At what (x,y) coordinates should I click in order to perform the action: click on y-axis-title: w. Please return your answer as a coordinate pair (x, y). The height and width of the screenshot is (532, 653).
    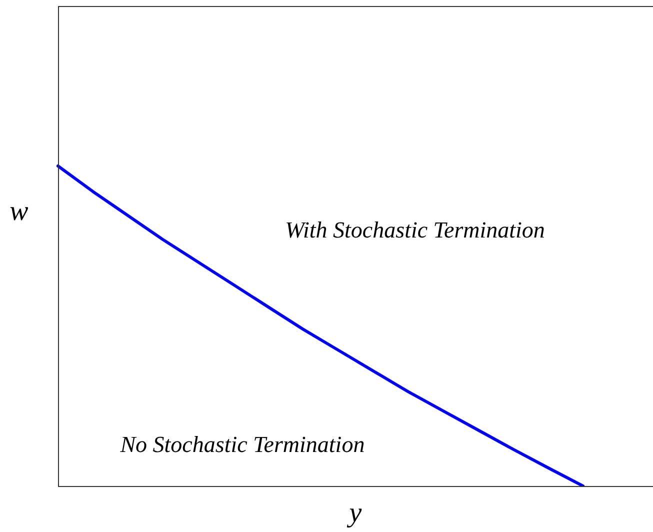
    Looking at the image, I should click on (19, 211).